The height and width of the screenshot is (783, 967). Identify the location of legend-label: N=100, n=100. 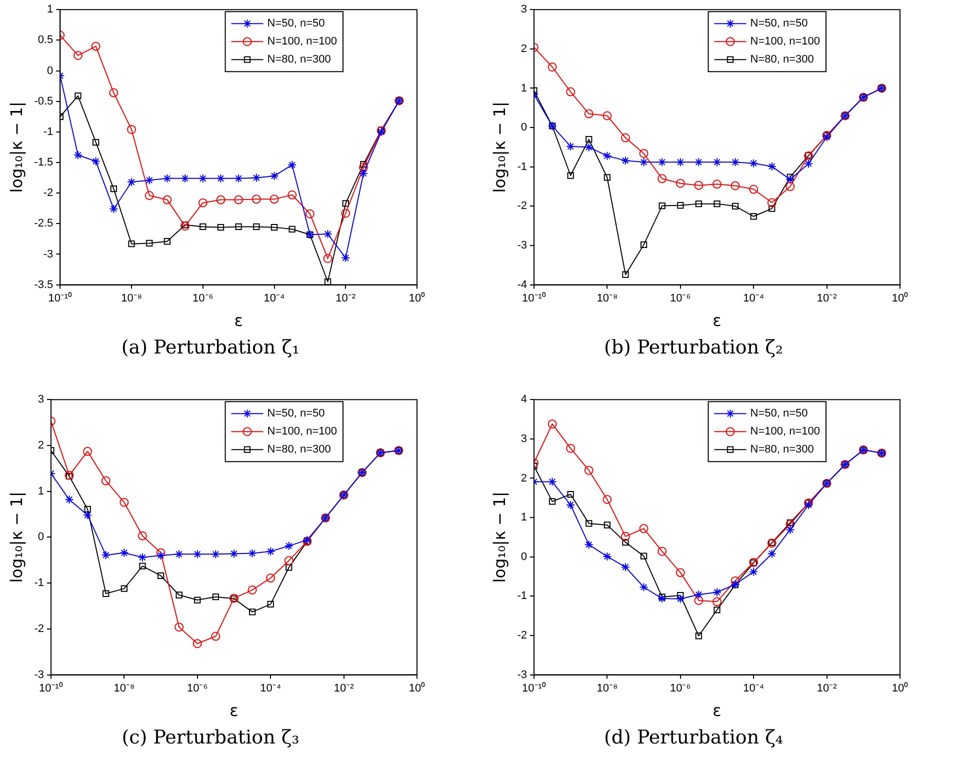
(302, 42).